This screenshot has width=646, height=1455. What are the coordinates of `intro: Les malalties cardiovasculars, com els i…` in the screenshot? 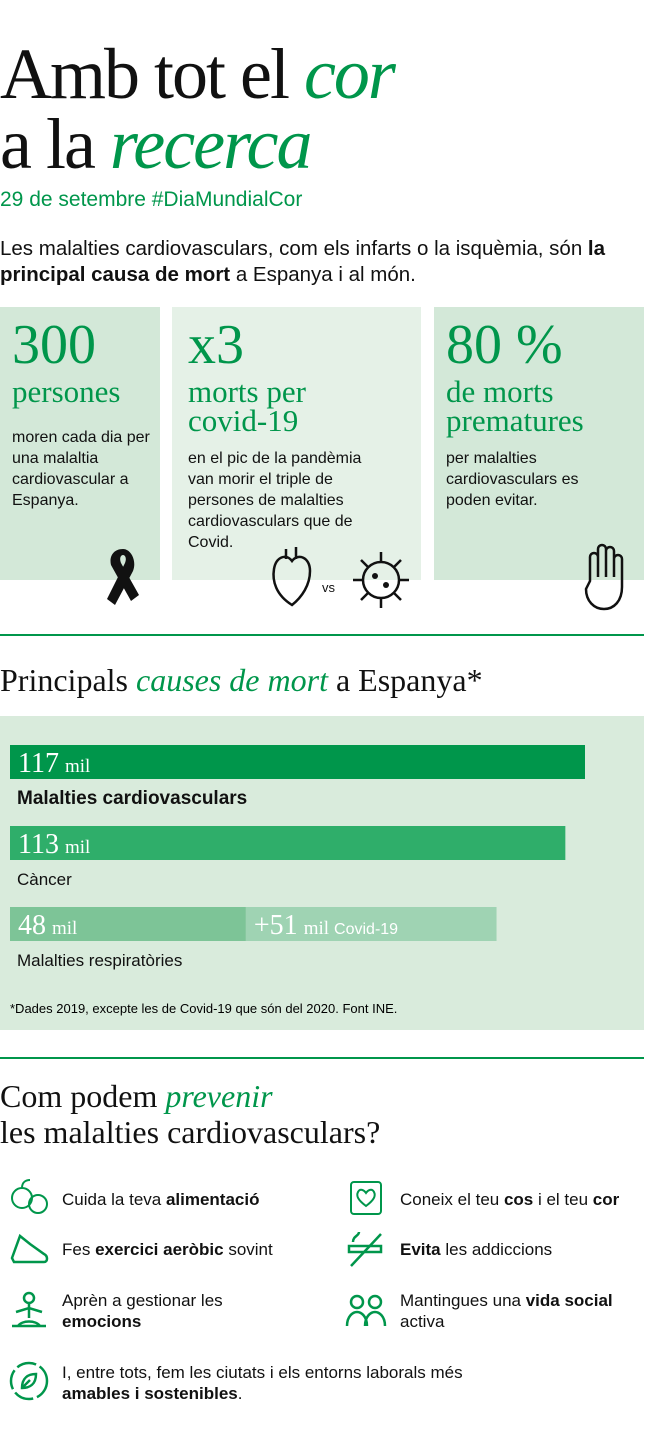 It's located at (323, 262).